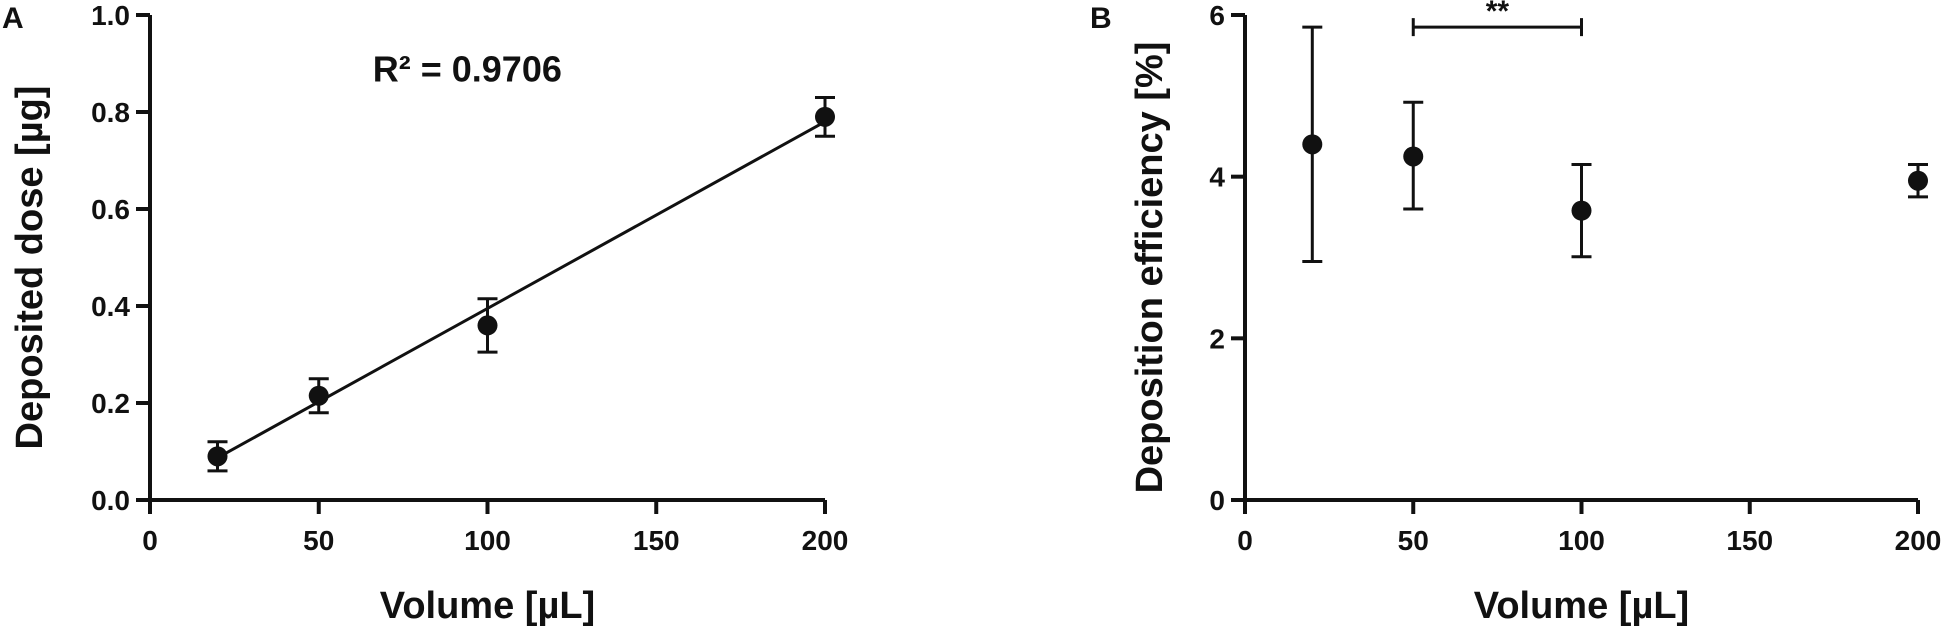  What do you see at coordinates (110, 112) in the screenshot?
I see `y-tick-label: 0.8` at bounding box center [110, 112].